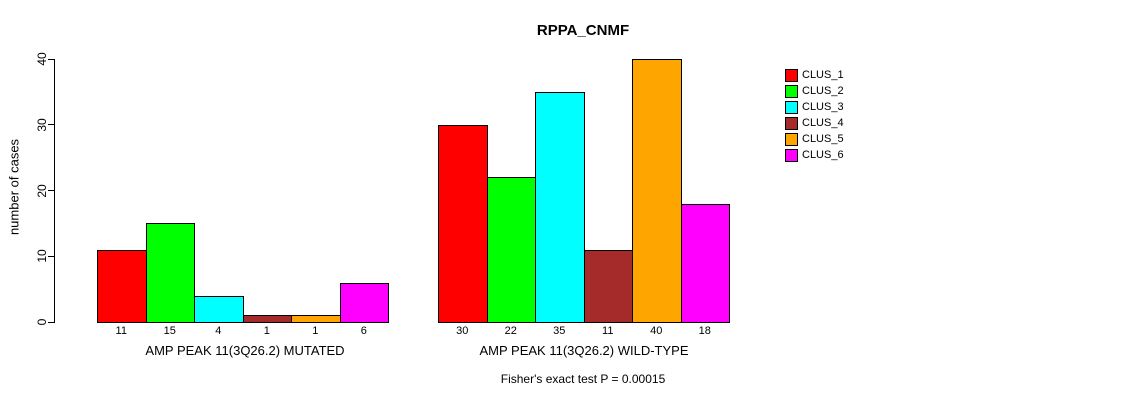 Image resolution: width=1140 pixels, height=400 pixels. Describe the element at coordinates (42, 125) in the screenshot. I see `y-axis-tick-label: 30` at that location.